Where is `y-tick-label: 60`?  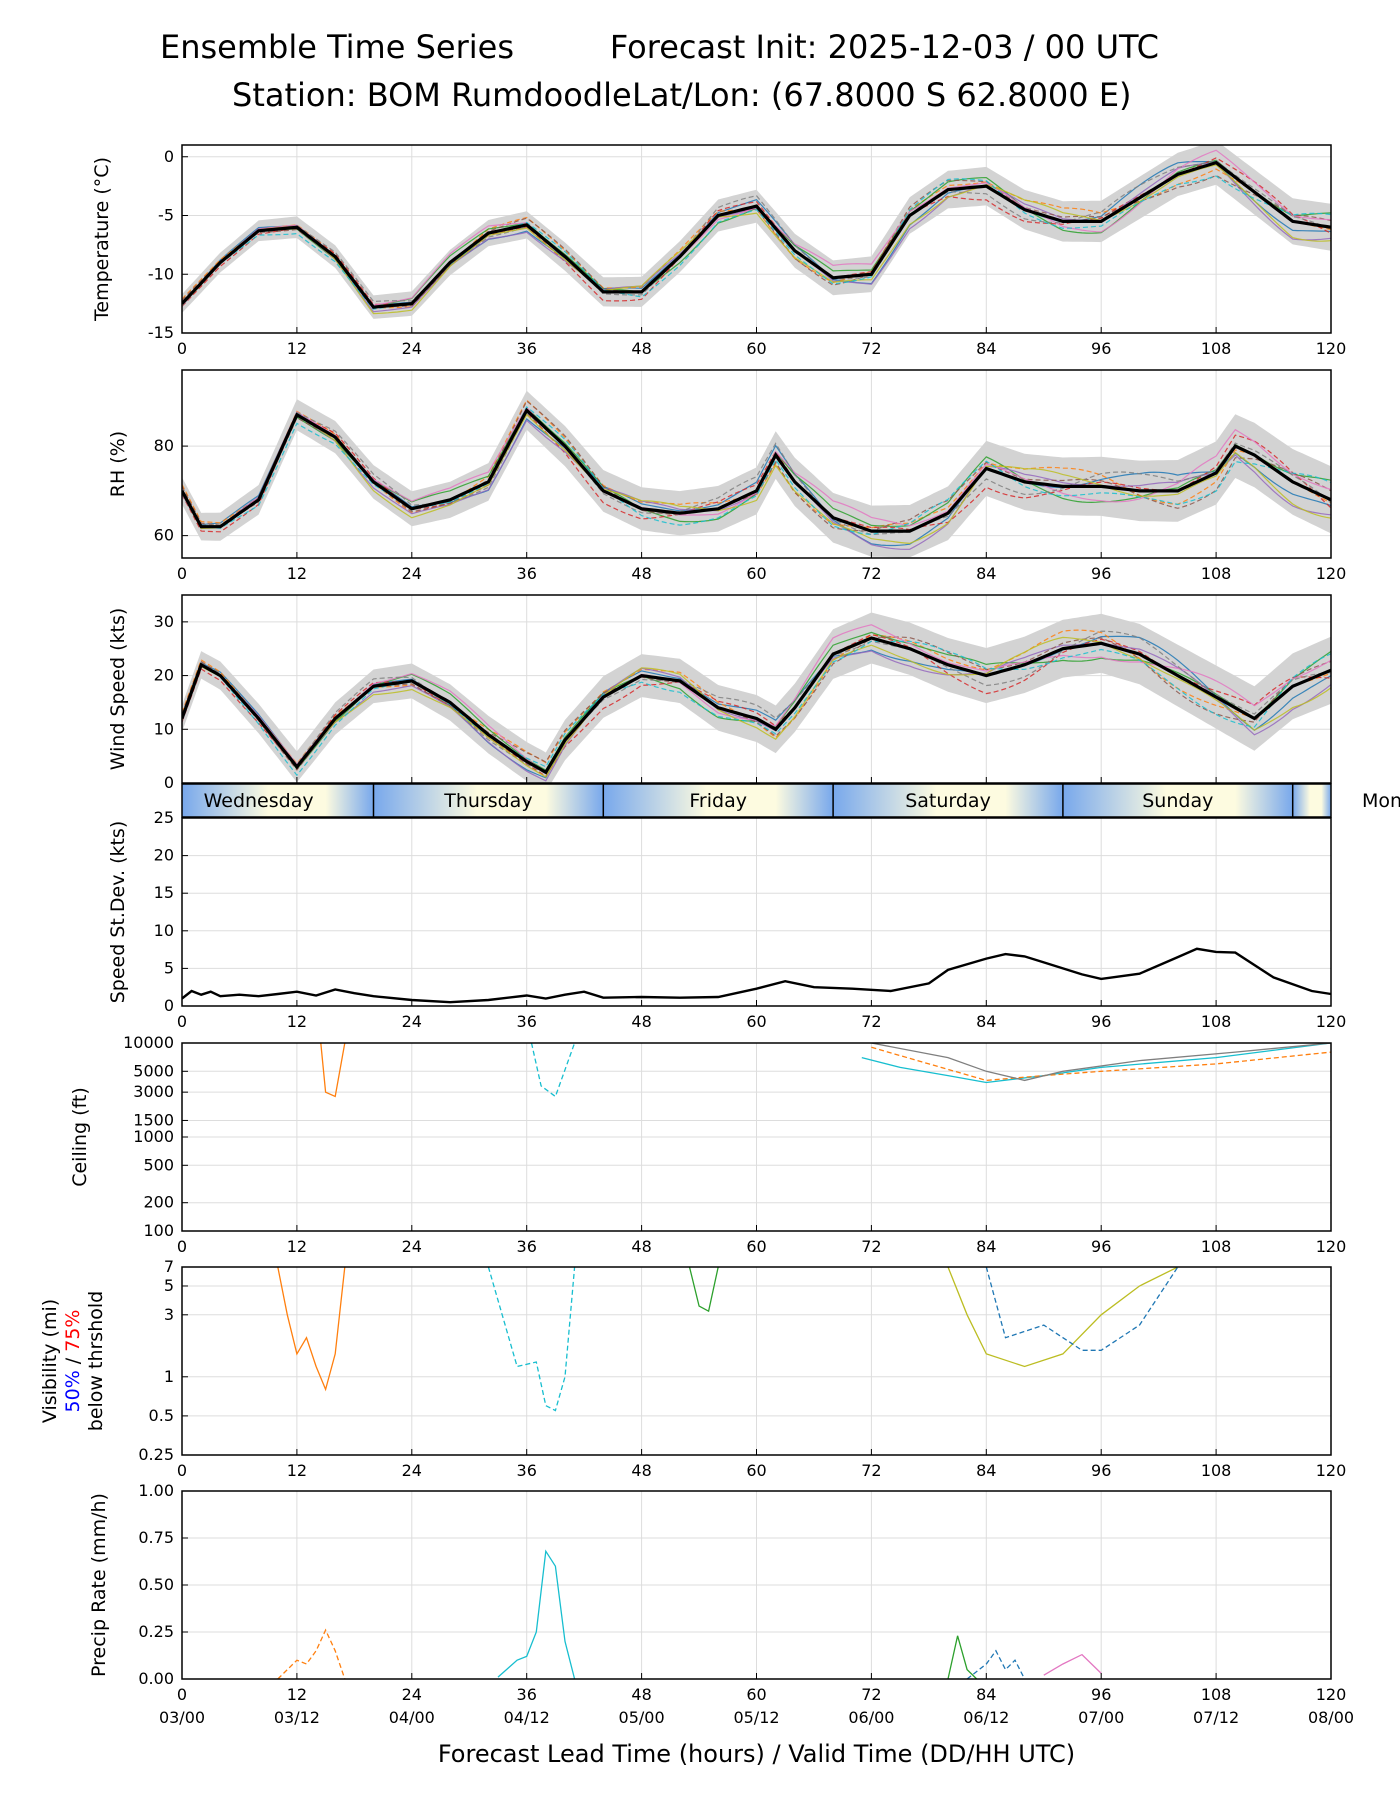 y-tick-label: 60 is located at coordinates (164, 535).